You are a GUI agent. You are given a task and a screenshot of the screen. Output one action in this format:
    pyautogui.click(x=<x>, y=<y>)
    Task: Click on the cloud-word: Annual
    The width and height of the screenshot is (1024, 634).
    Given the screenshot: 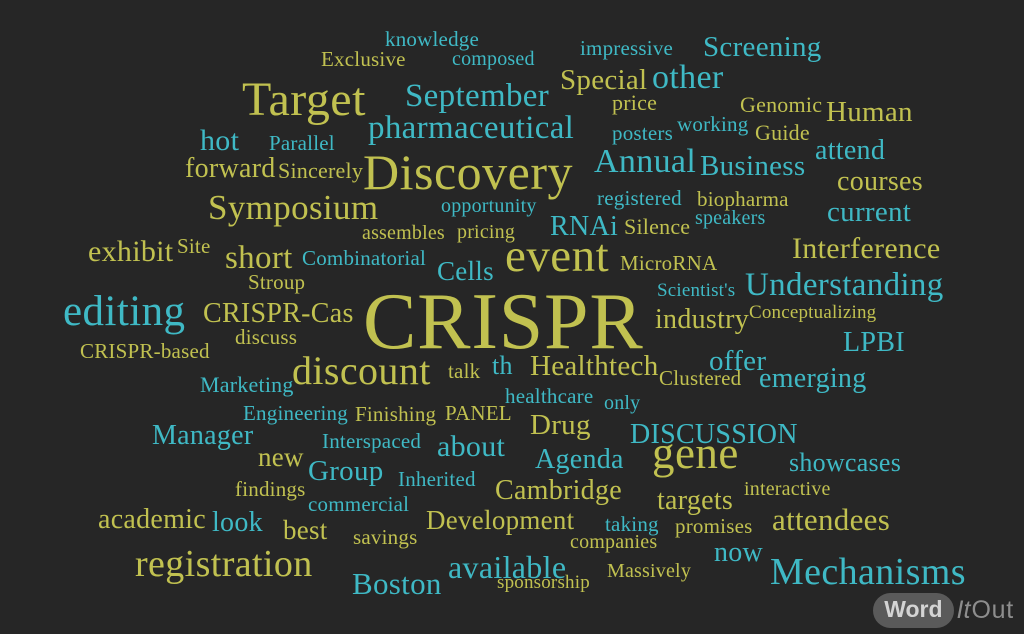 What is the action you would take?
    pyautogui.click(x=645, y=161)
    